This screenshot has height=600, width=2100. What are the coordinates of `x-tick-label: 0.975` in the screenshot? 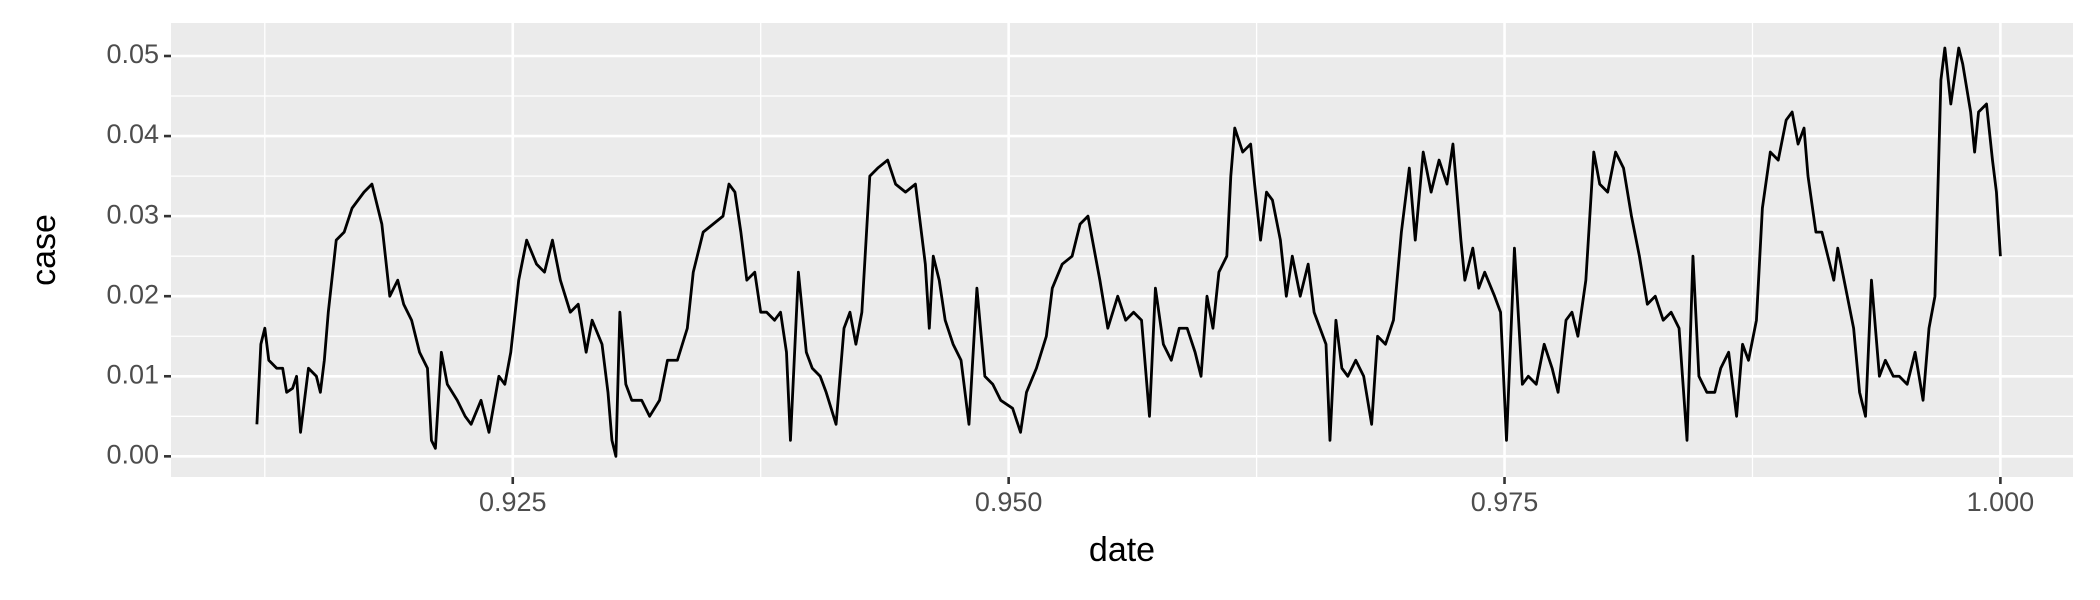 It's located at (1505, 502).